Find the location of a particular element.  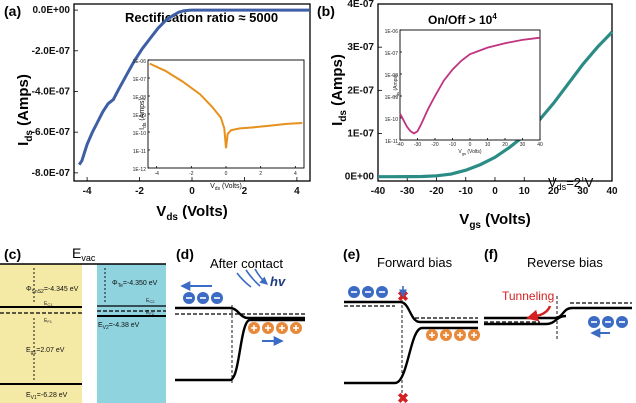

hv-label: hv is located at coordinates (278, 281).